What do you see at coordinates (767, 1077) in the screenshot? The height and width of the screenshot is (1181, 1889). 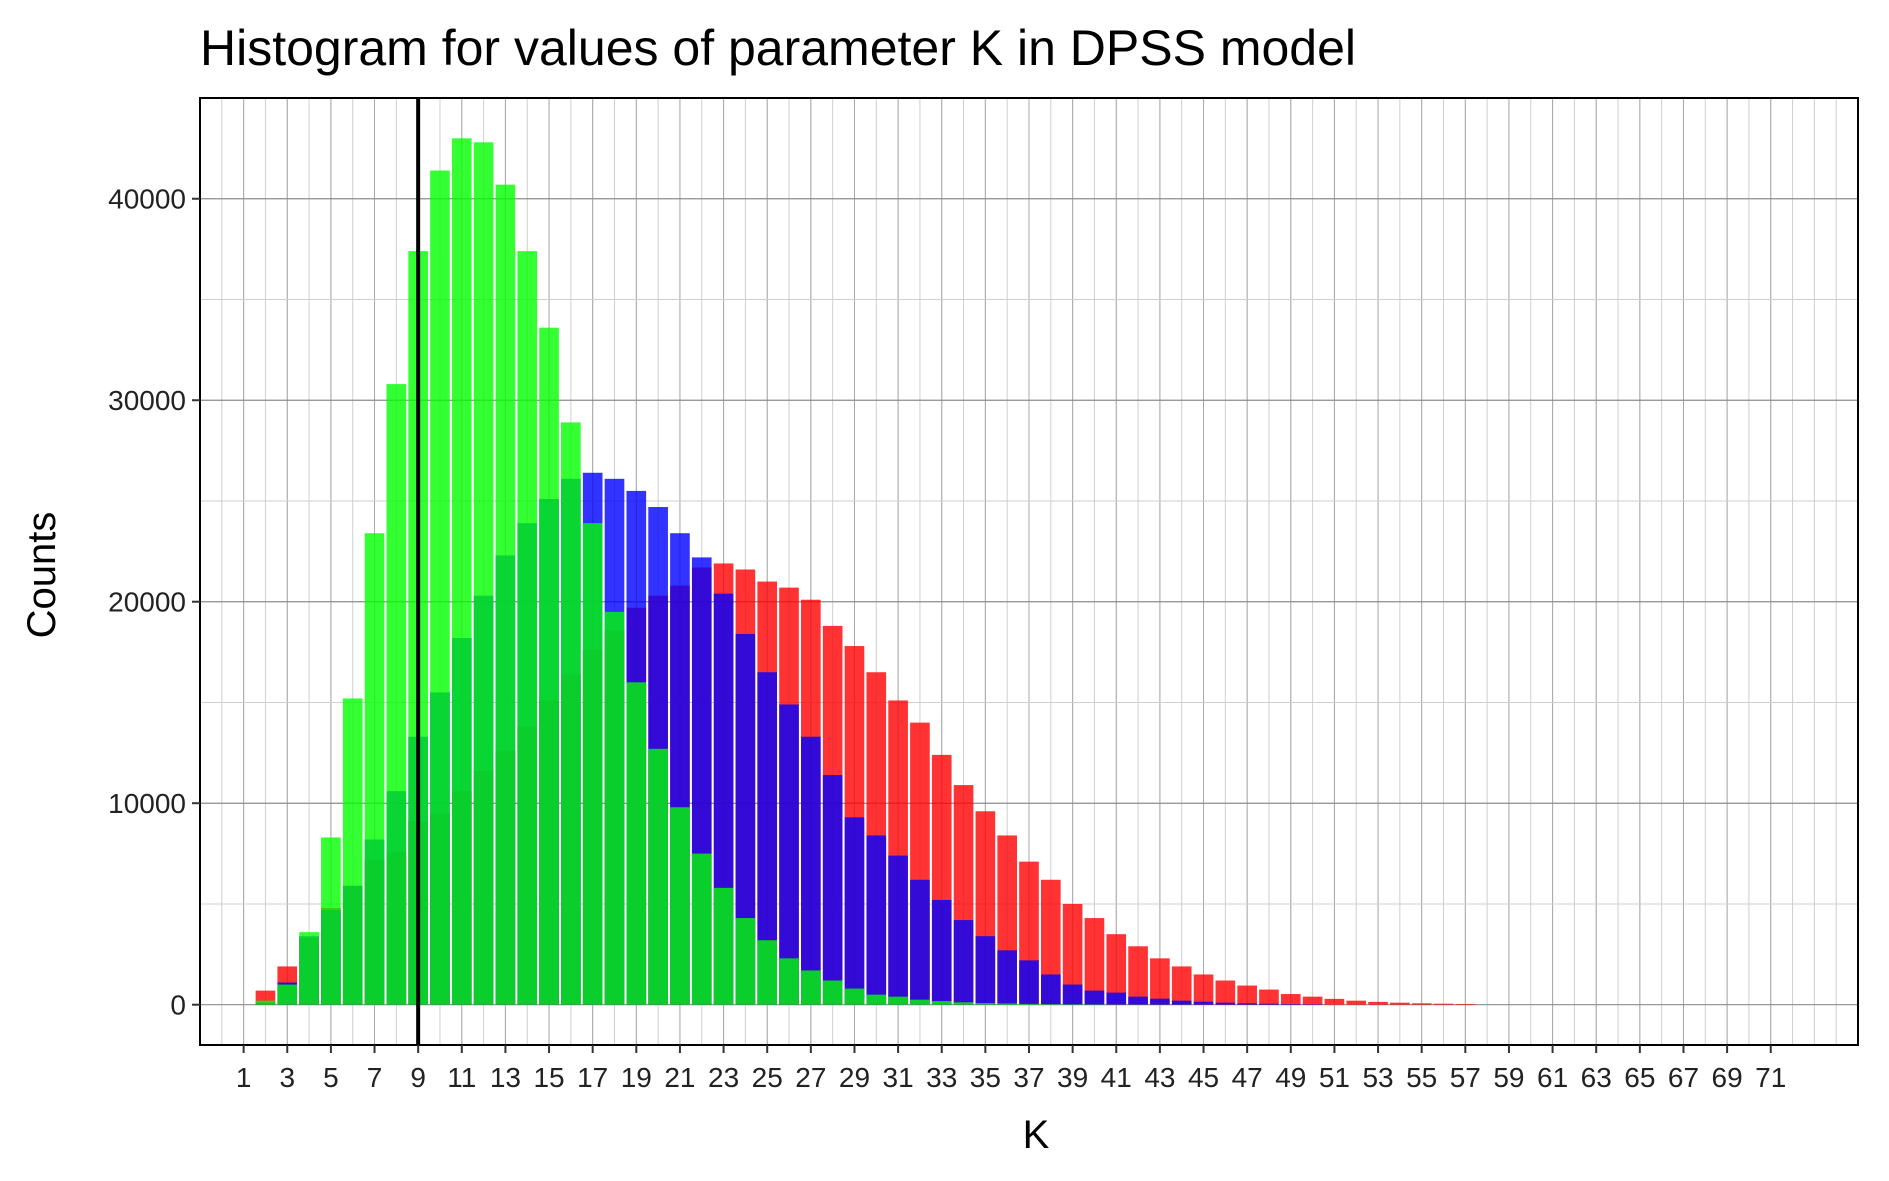 I see `x-tick-label: 25` at bounding box center [767, 1077].